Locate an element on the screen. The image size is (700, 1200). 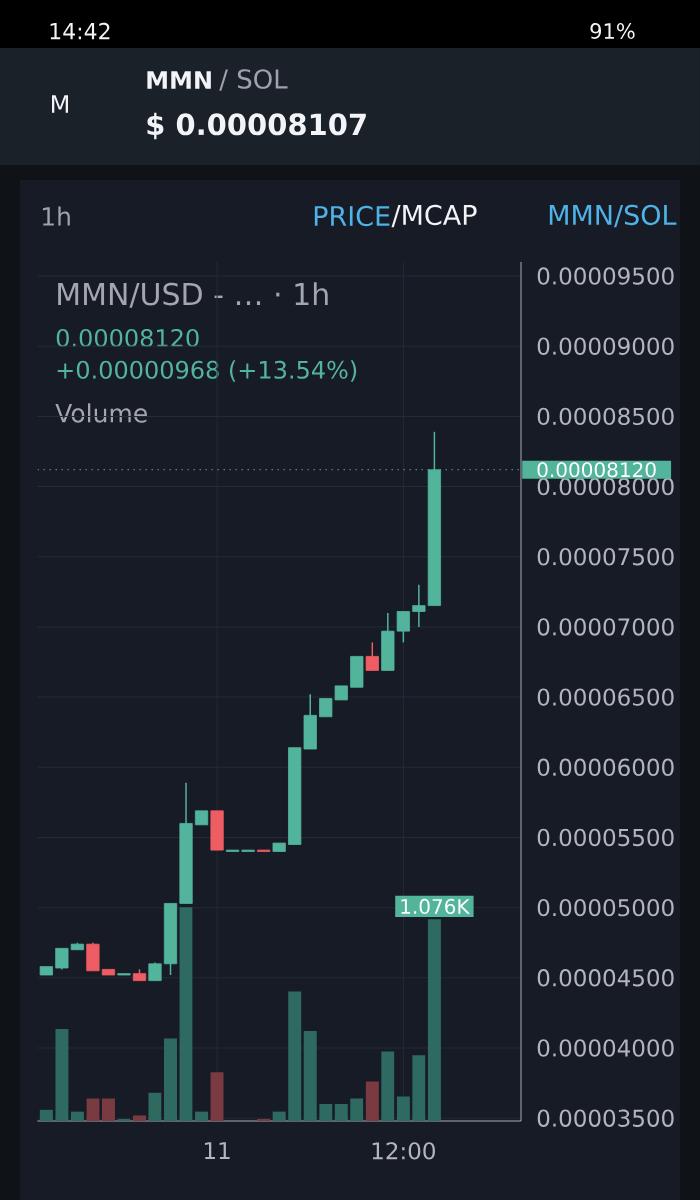
text: MMN/USD - … · 1h is located at coordinates (193, 295).